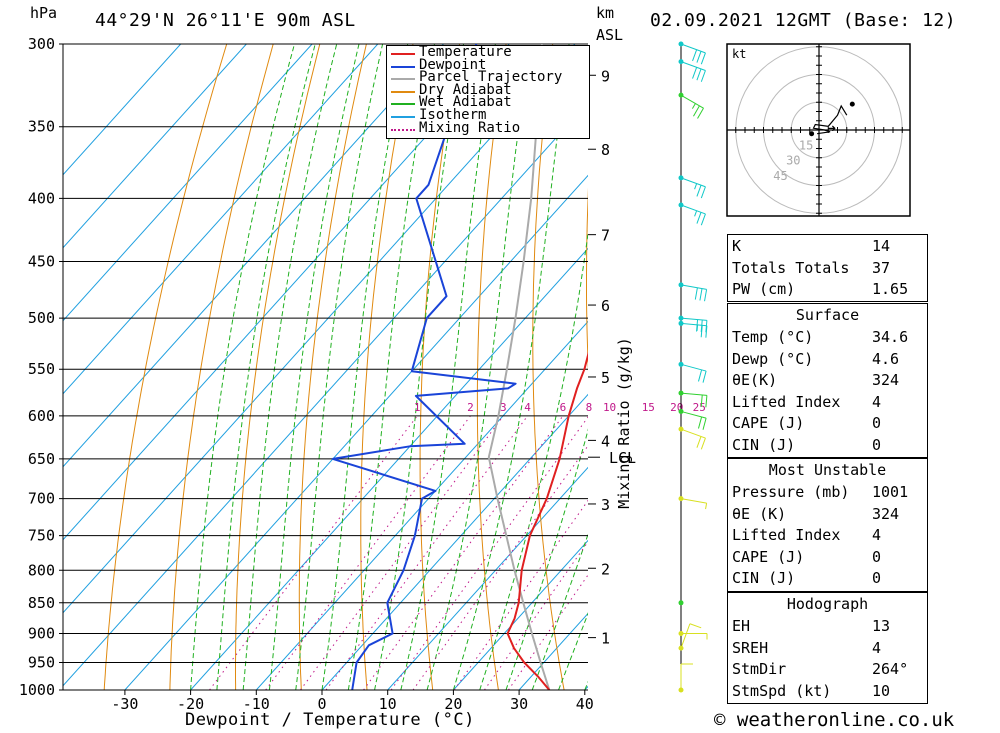  Describe the element at coordinates (827, 558) in the screenshot. I see `table-row: CAPE (J) 0` at that location.